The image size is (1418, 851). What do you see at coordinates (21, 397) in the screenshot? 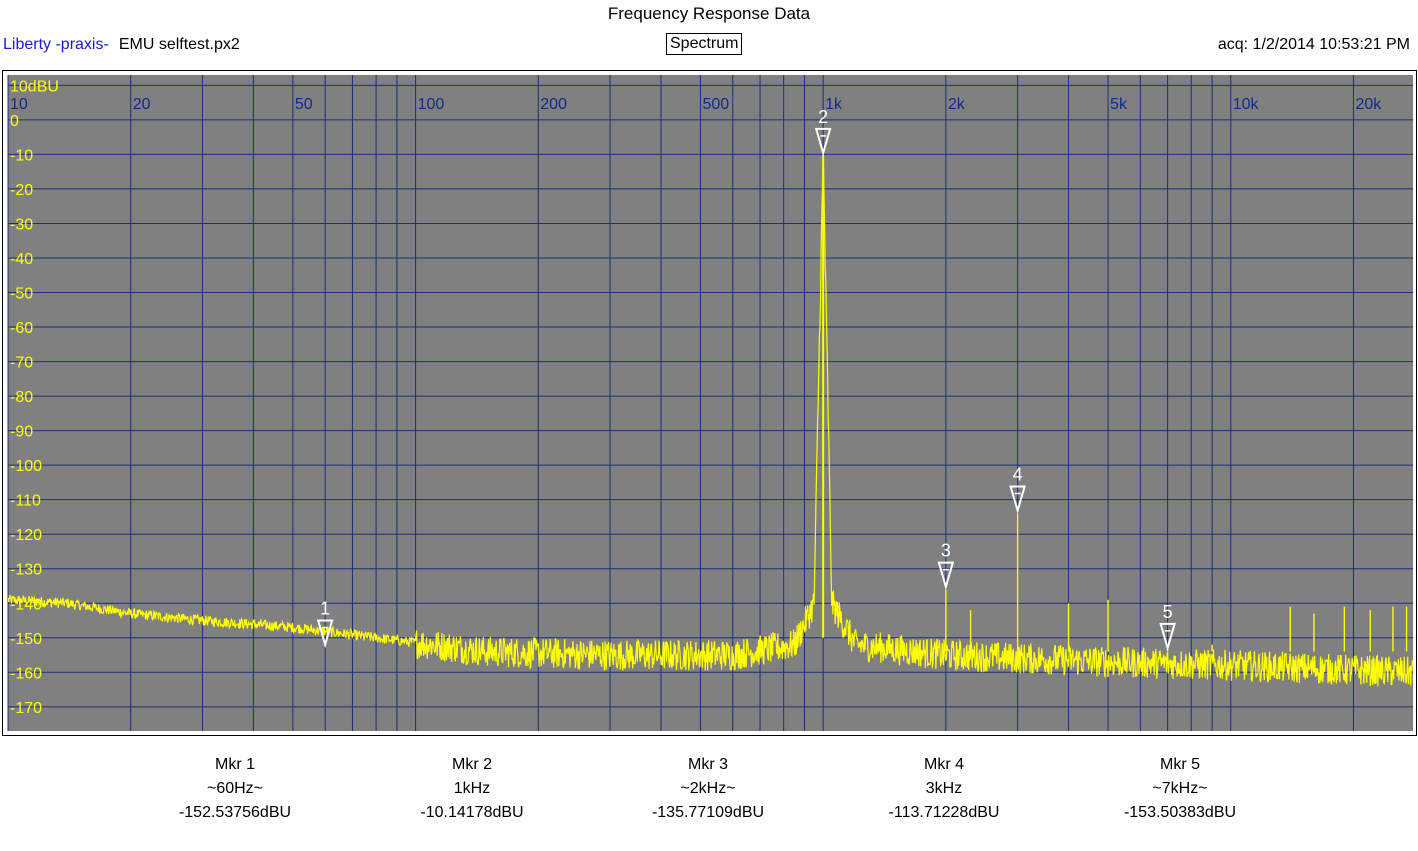
I see `y-tick-label: -80` at bounding box center [21, 397].